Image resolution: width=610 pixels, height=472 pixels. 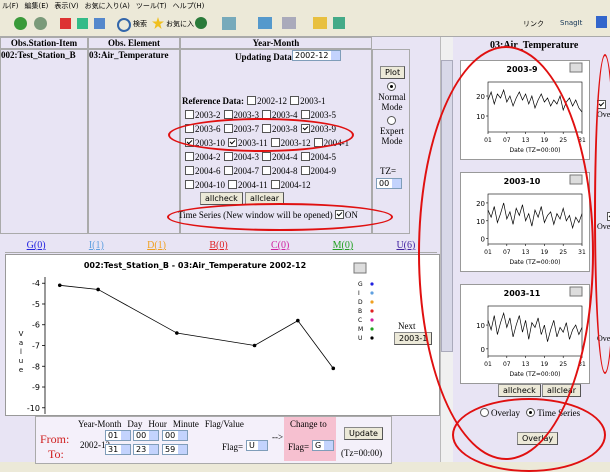 I want to click on menu-item: お気に入り(A), so click(x=107, y=6).